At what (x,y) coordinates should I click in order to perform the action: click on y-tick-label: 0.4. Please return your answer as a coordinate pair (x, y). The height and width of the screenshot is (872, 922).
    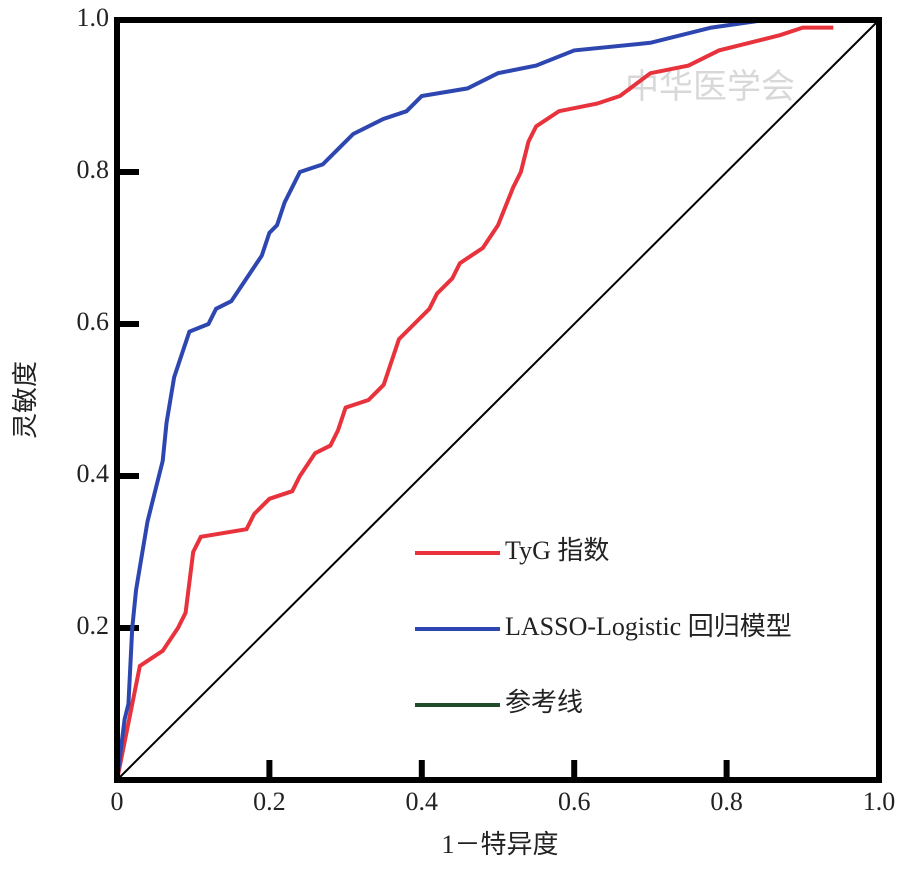
    Looking at the image, I should click on (93, 473).